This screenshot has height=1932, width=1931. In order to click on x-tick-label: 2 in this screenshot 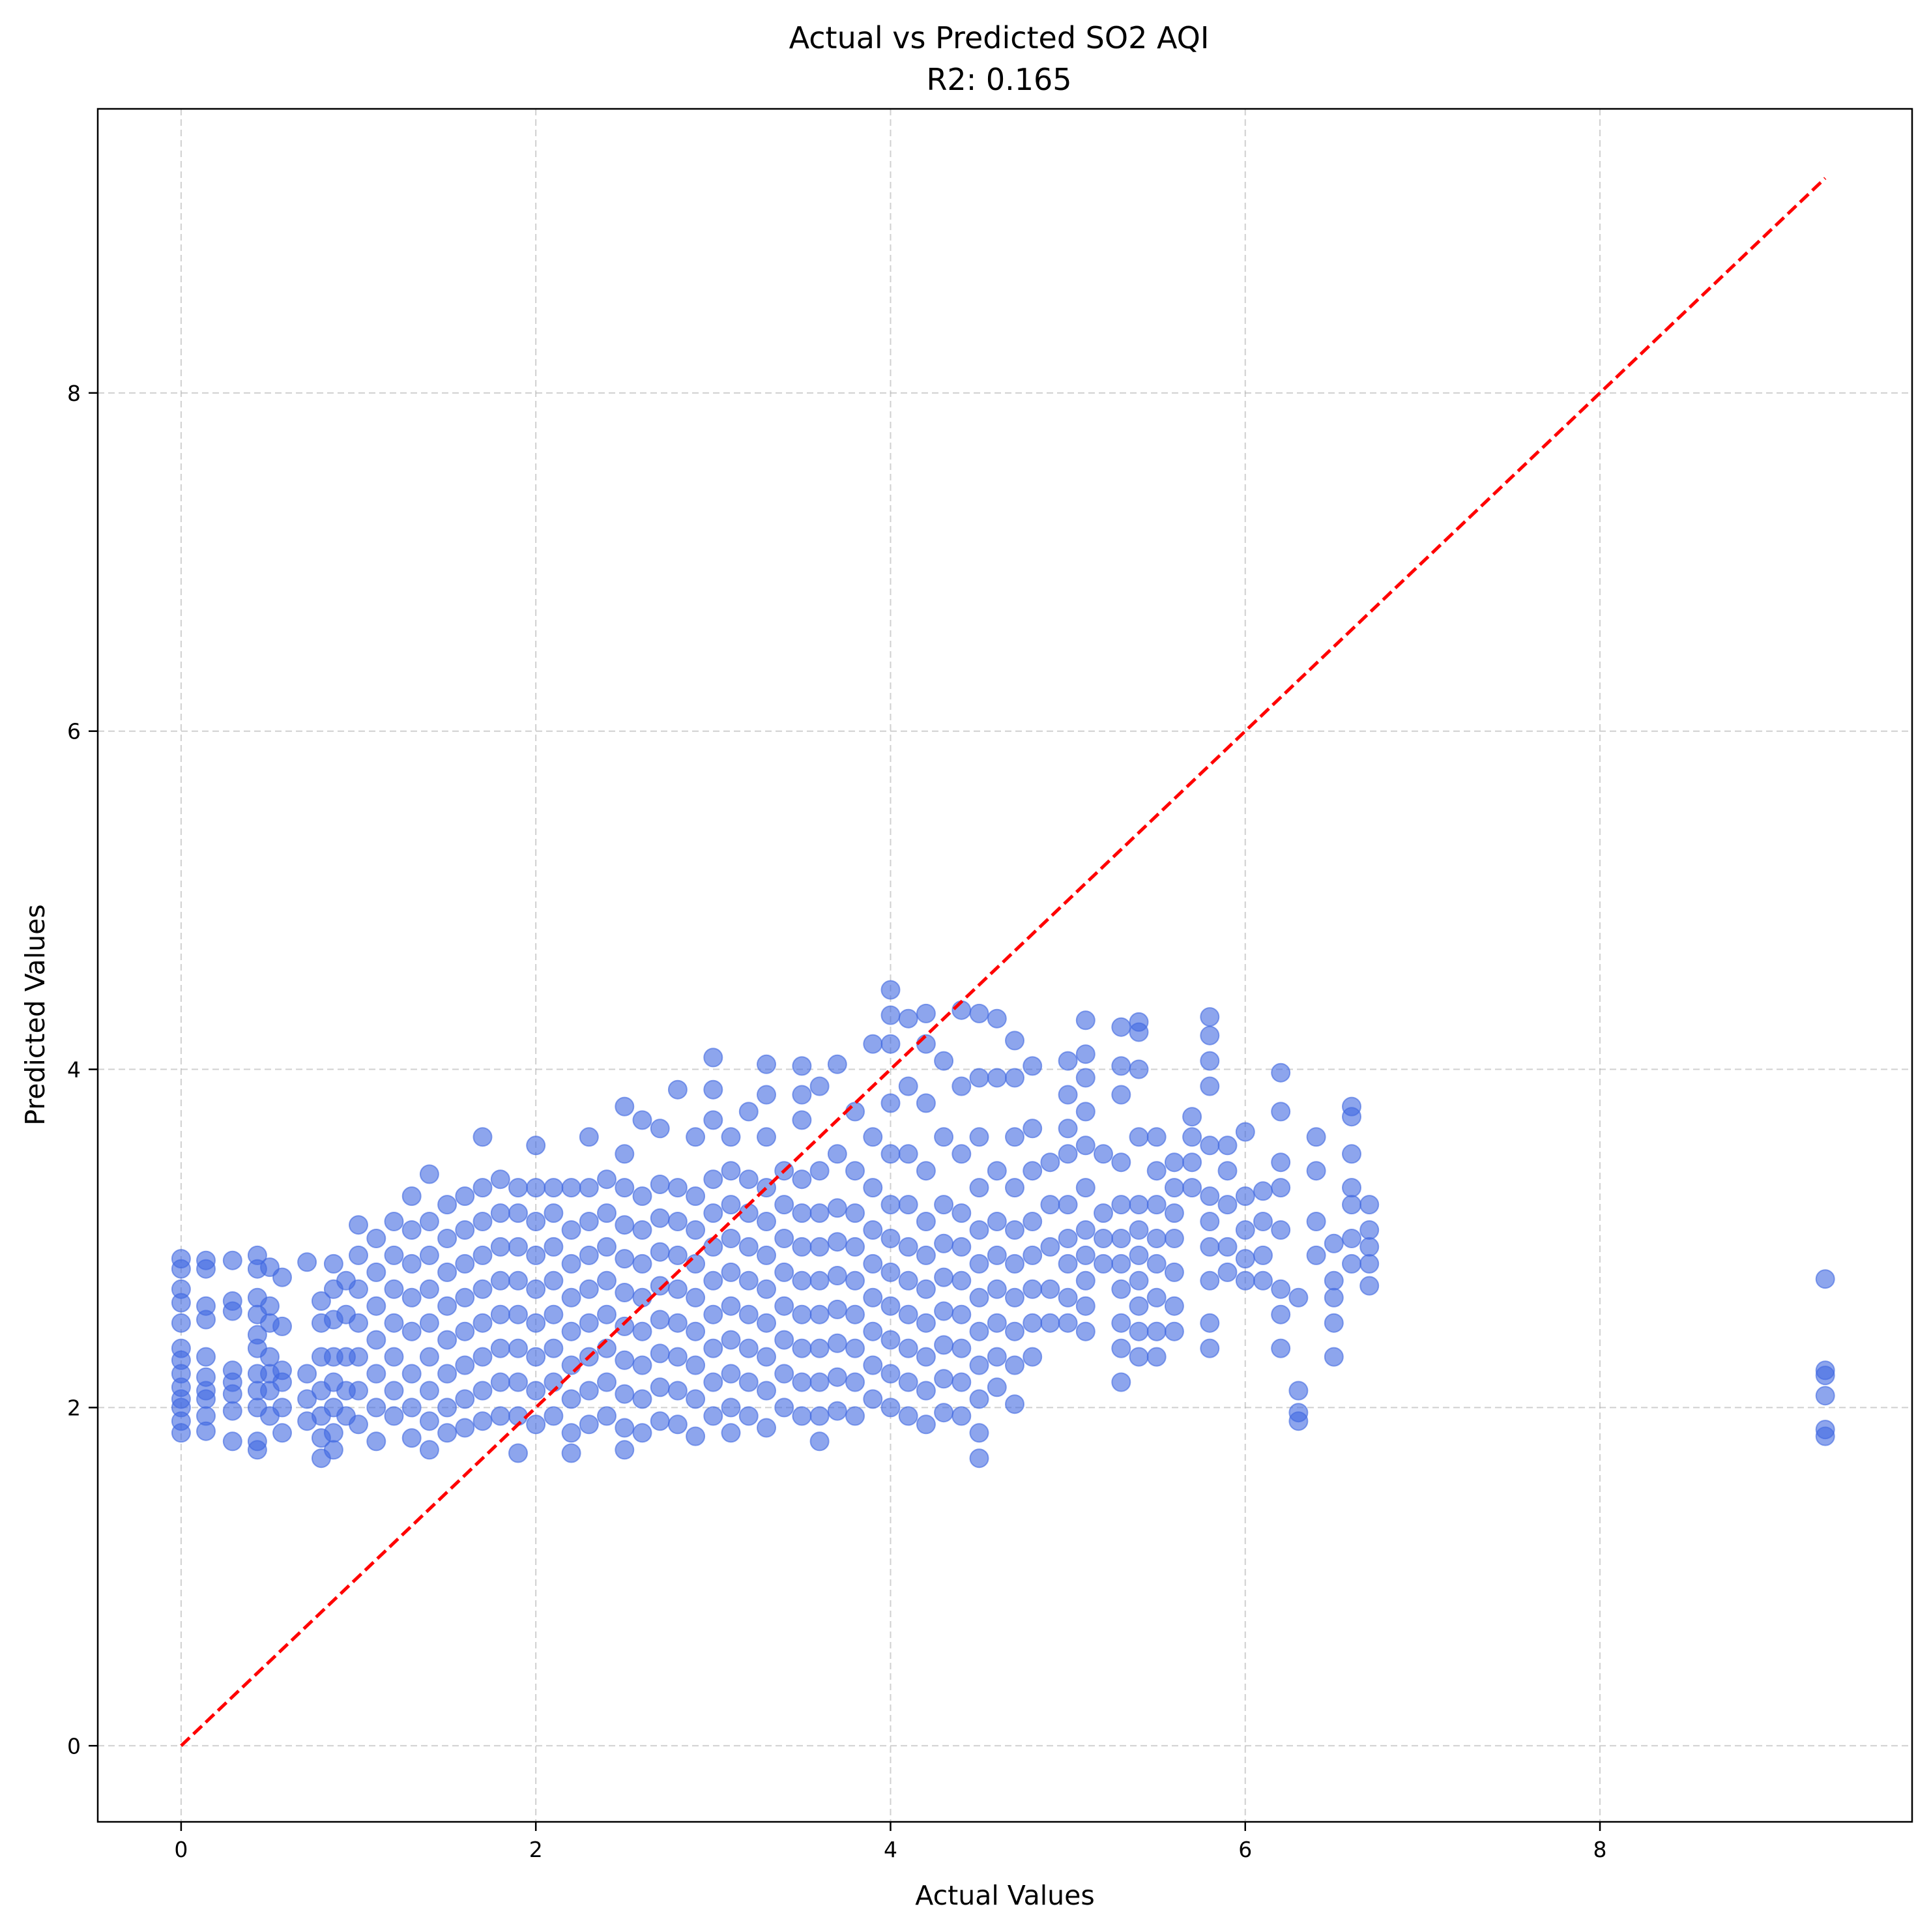, I will do `click(536, 1849)`.